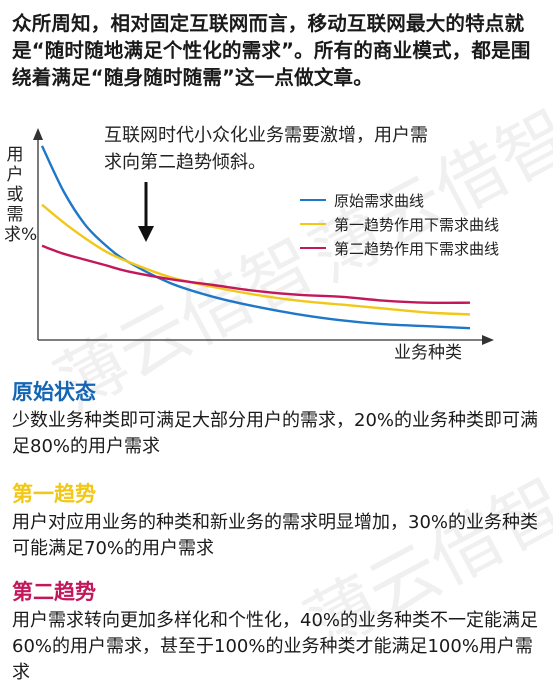 Image resolution: width=553 pixels, height=700 pixels. What do you see at coordinates (146, 212) in the screenshot?
I see `annotation-arrow` at bounding box center [146, 212].